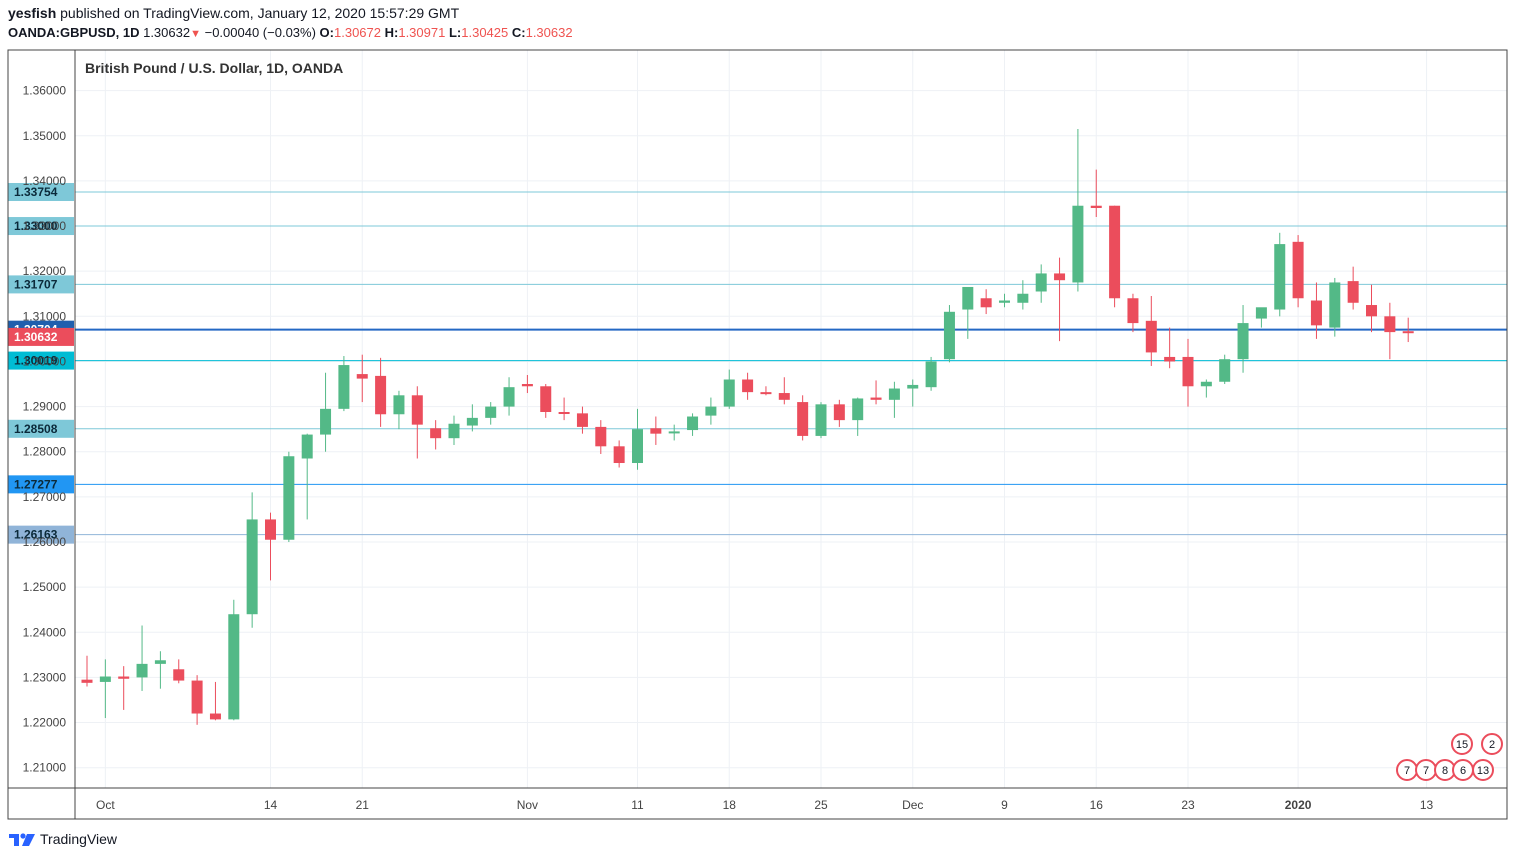  What do you see at coordinates (821, 805) in the screenshot?
I see `x-tick-label: 25` at bounding box center [821, 805].